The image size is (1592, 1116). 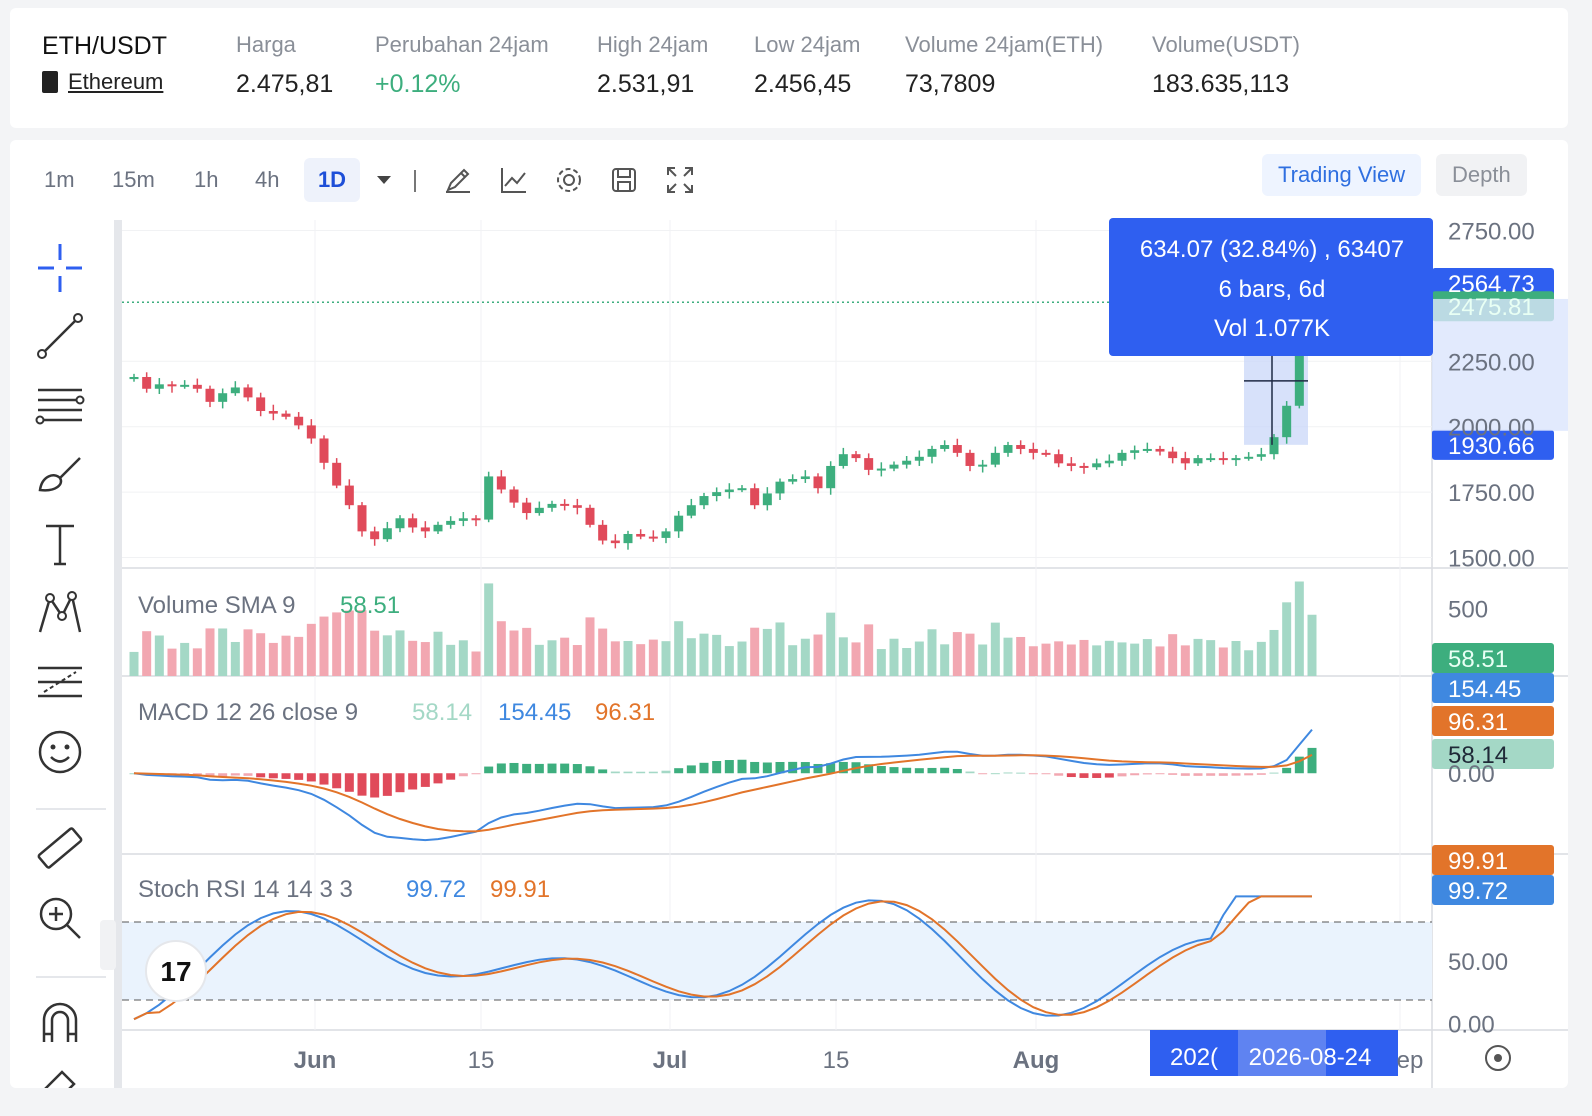 What do you see at coordinates (60, 406) in the screenshot?
I see `fib-lines-icon` at bounding box center [60, 406].